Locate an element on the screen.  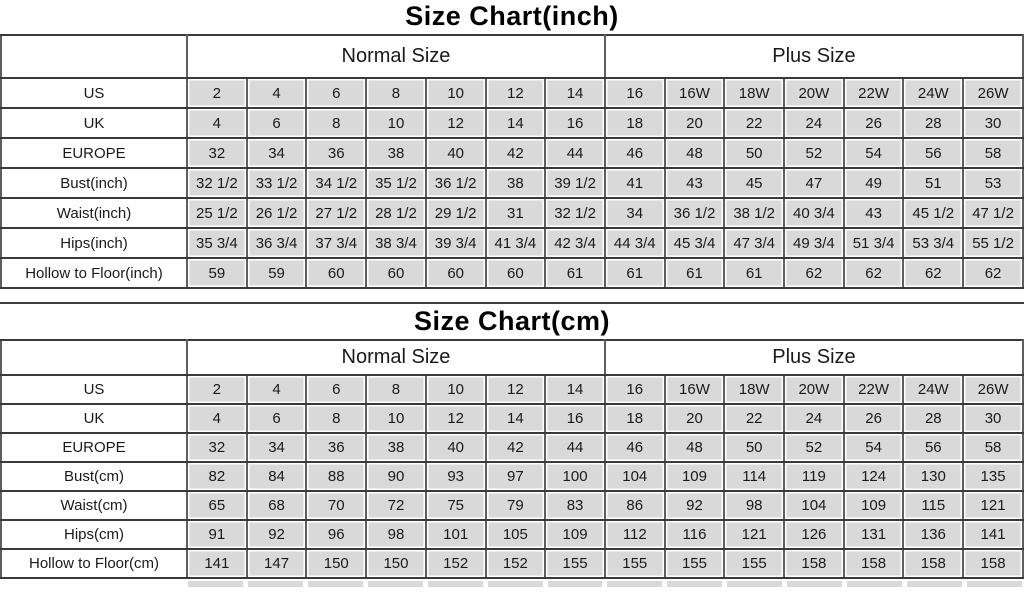
size-cell: 34 1/2 is located at coordinates (336, 183).